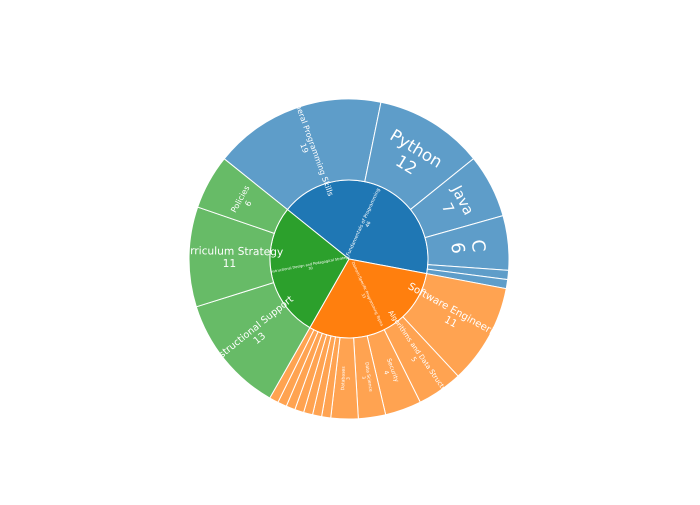  I want to click on child-label-data-science: Data Science3, so click(365, 377).